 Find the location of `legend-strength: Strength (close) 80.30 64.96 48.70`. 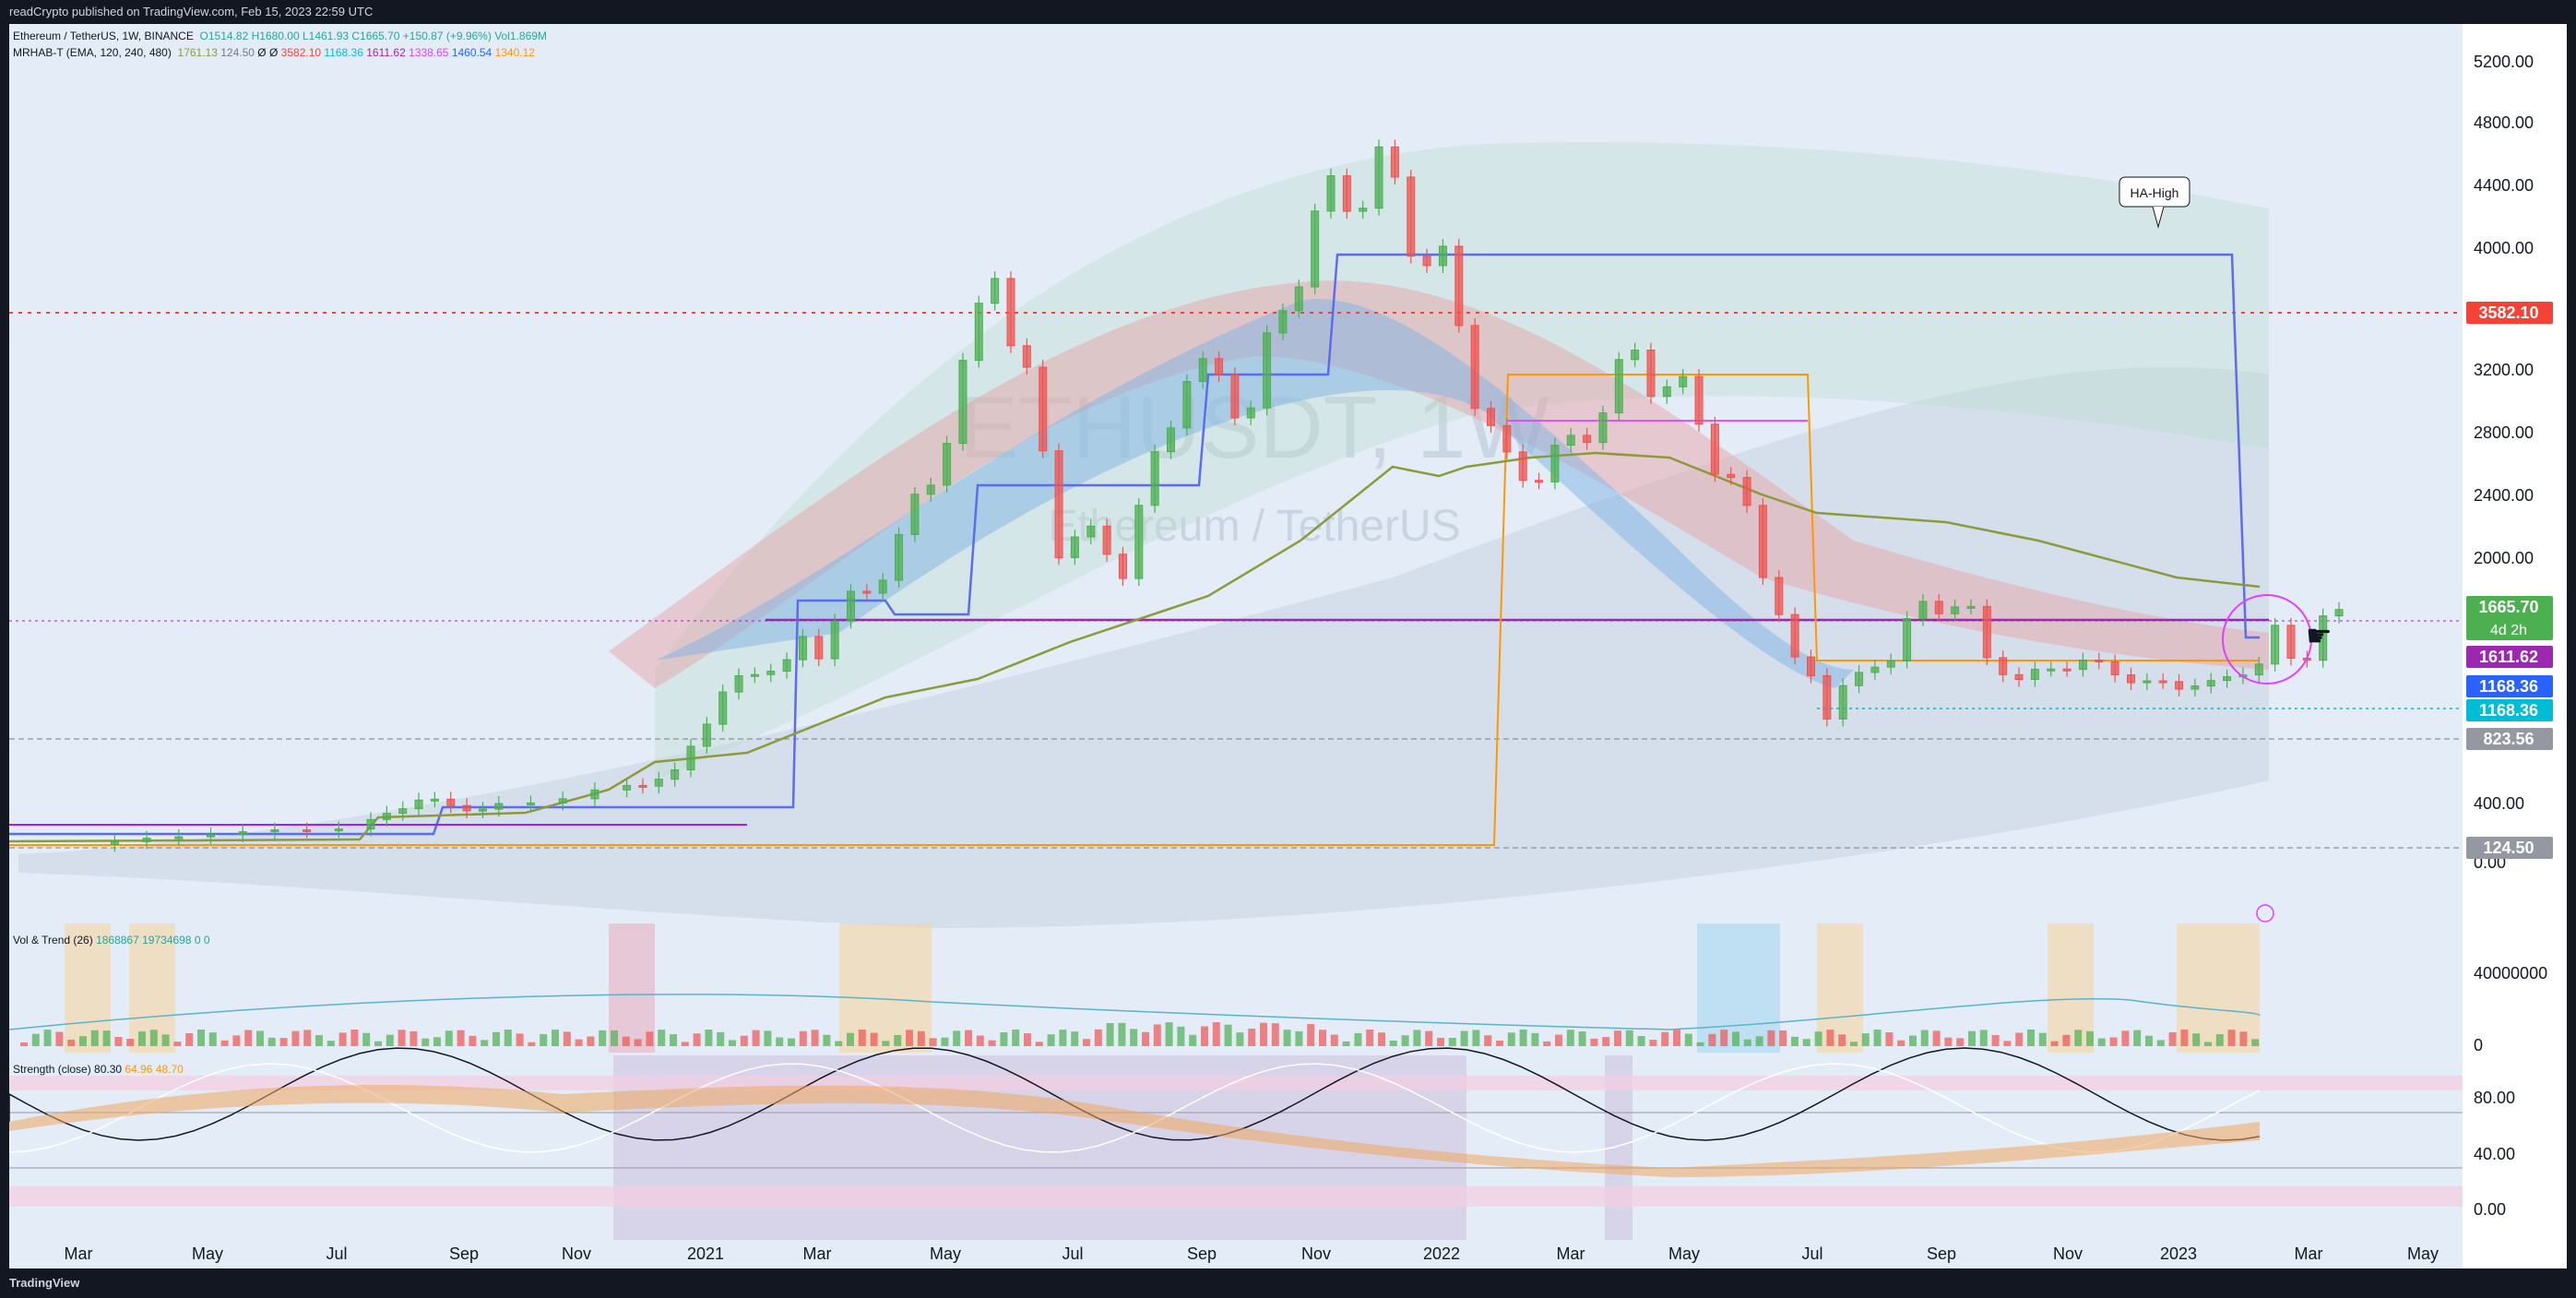

legend-strength: Strength (close) 80.30 64.96 48.70 is located at coordinates (98, 1069).